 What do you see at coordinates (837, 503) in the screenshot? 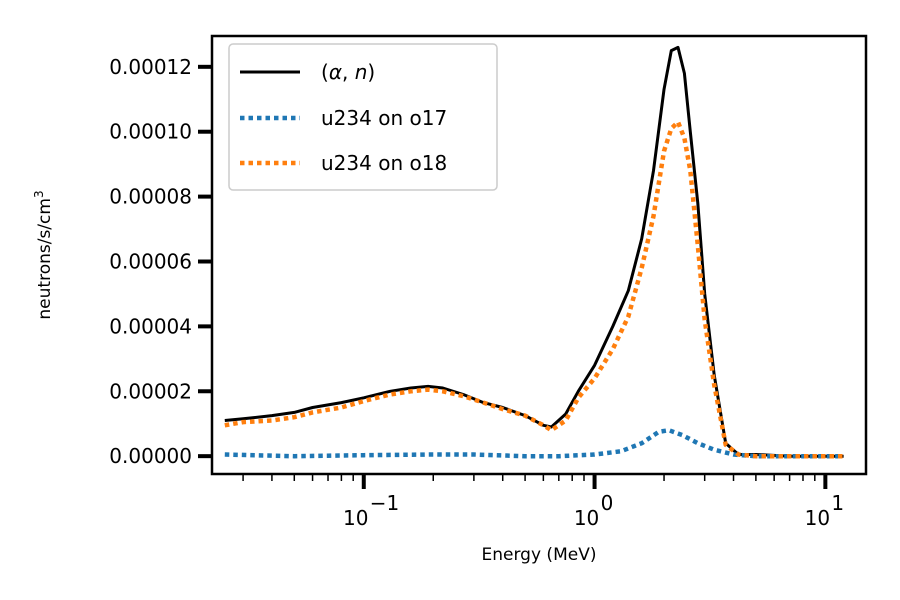
I see `x-tick-exponent: 1` at bounding box center [837, 503].